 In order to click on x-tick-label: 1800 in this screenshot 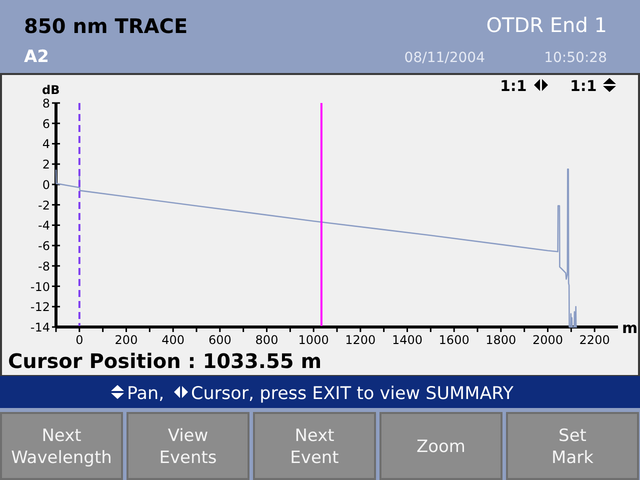, I will do `click(501, 340)`.